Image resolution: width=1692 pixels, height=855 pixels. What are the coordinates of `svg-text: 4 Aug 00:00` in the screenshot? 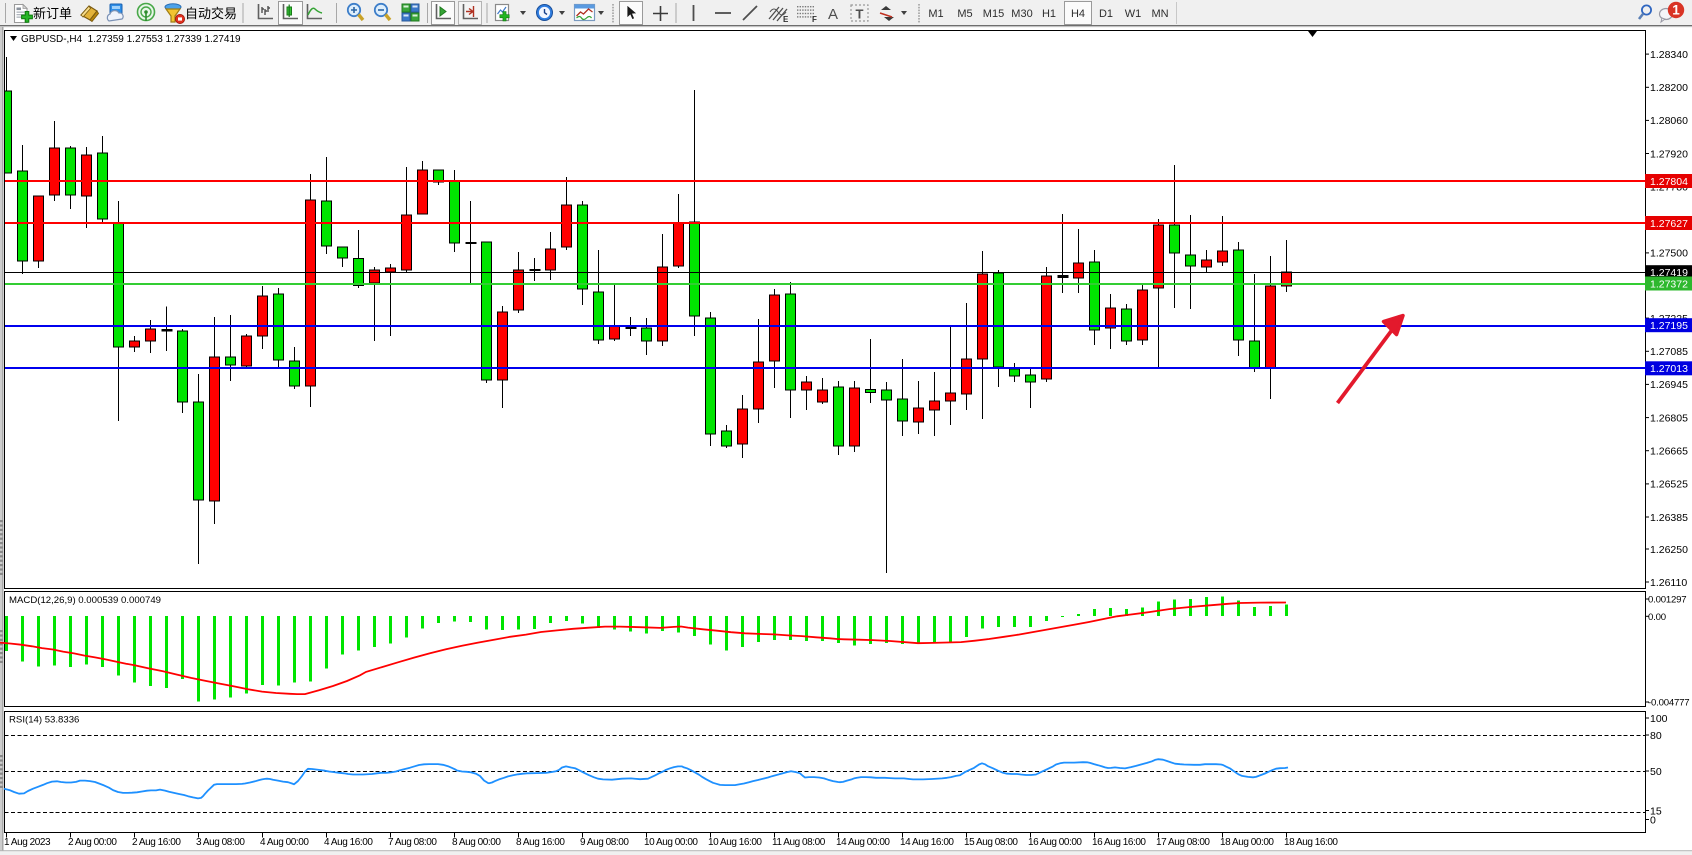 It's located at (284, 842).